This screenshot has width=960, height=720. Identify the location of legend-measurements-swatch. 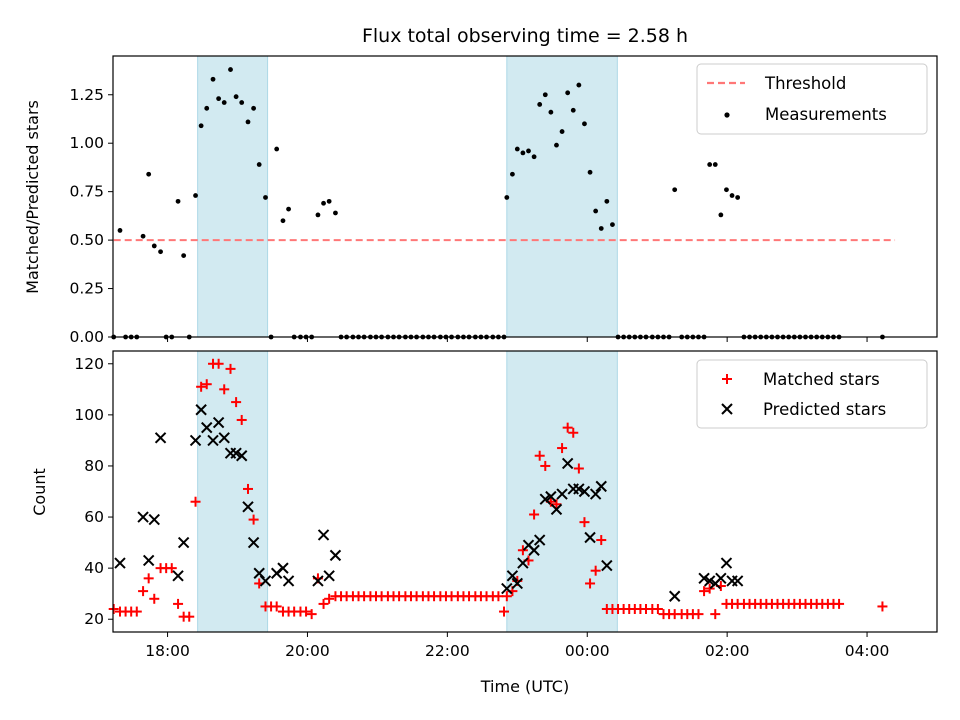
(727, 115).